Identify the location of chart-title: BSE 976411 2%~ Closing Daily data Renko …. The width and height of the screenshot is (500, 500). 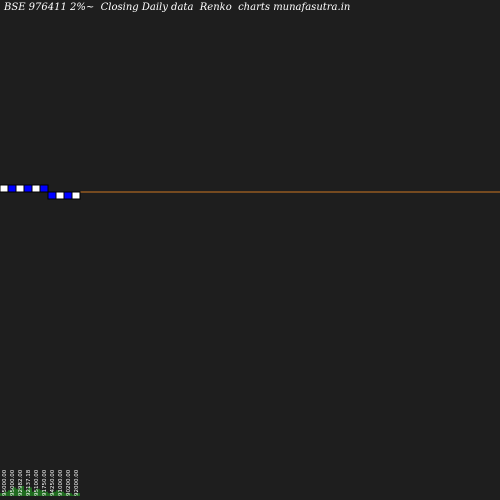
(177, 7).